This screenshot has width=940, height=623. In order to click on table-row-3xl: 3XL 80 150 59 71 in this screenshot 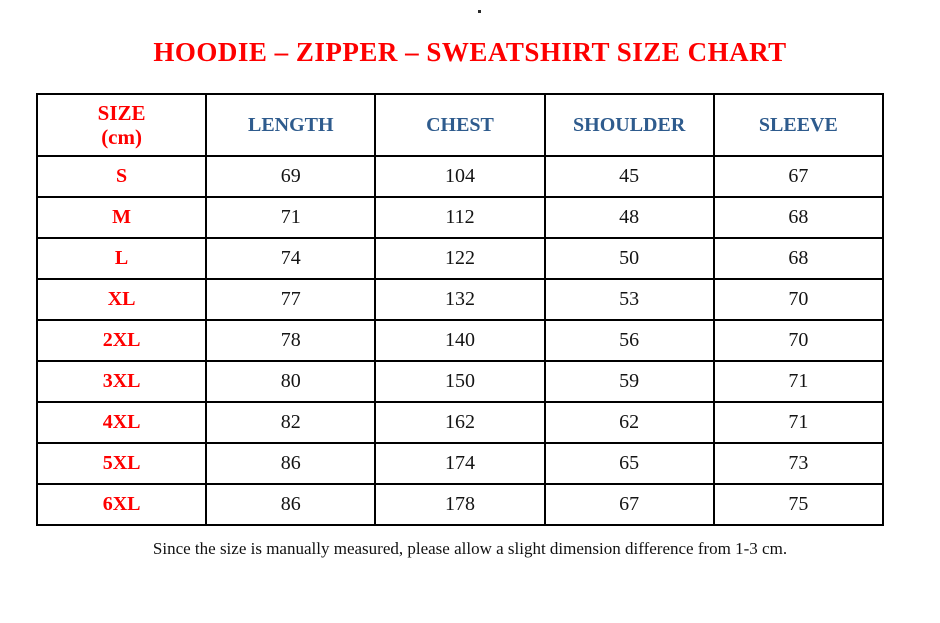, I will do `click(460, 381)`.